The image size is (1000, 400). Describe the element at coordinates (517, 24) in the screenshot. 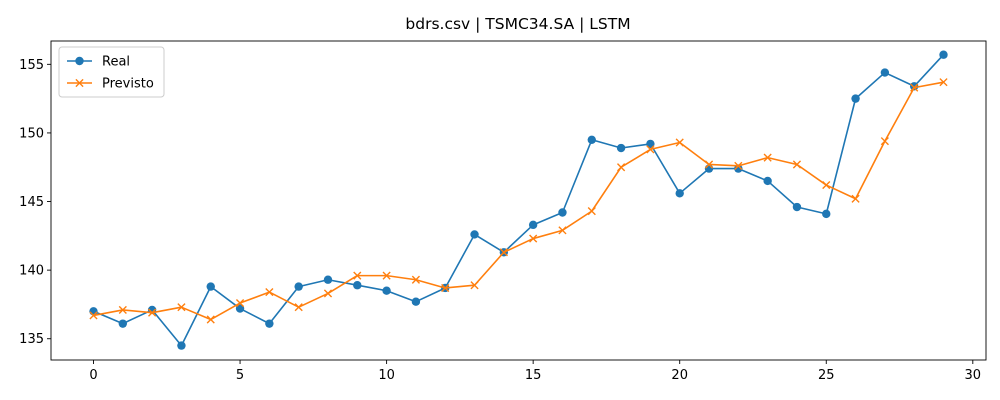

I see `chart-title: bdrs.csv | TSMC34.SA | LSTM` at that location.